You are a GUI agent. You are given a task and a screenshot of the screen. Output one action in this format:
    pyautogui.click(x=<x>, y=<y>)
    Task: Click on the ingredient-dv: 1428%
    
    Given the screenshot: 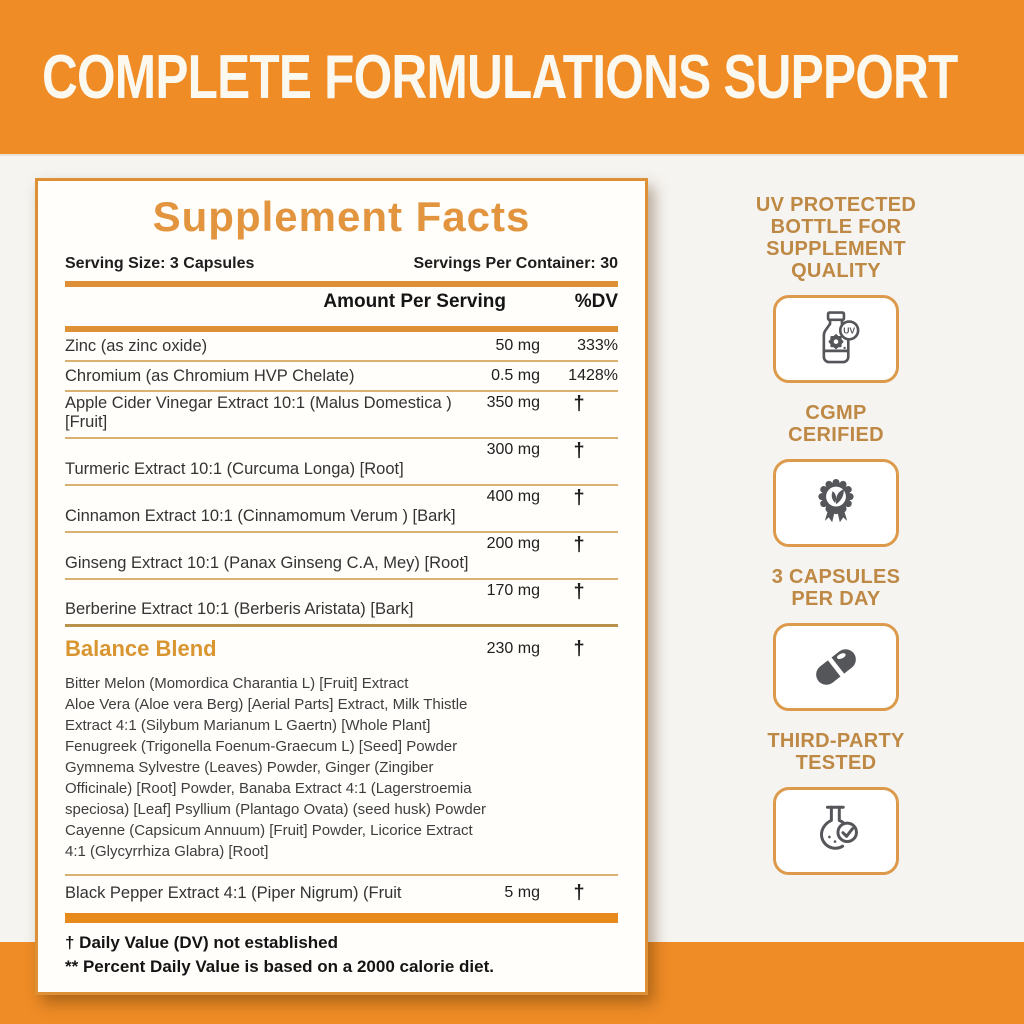 What is the action you would take?
    pyautogui.click(x=593, y=375)
    